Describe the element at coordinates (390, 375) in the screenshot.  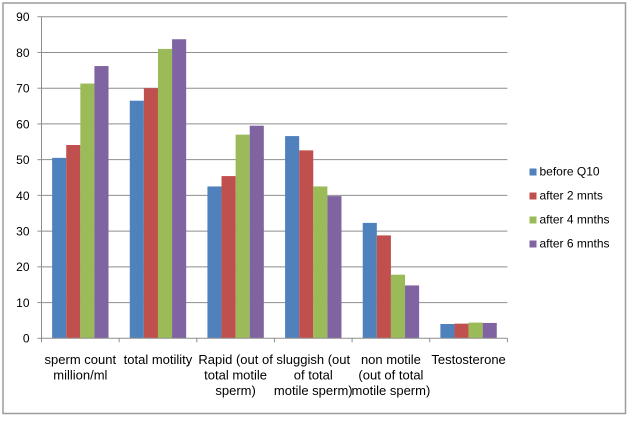
I see `svg-text: (out of total` at that location.